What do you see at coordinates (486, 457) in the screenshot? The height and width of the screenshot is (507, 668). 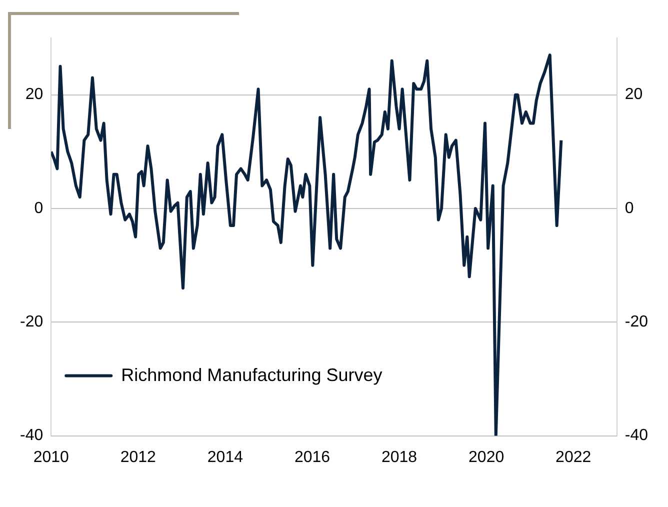 I see `x-tick-label: 2020` at bounding box center [486, 457].